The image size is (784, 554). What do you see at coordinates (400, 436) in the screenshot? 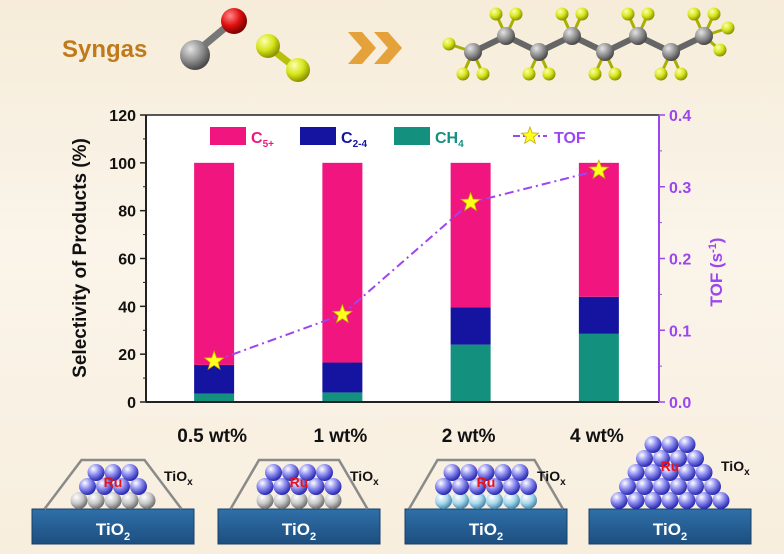
I see `category-labels: 0.5 wt% 1 wt% 2 wt% 4 wt%` at bounding box center [400, 436].